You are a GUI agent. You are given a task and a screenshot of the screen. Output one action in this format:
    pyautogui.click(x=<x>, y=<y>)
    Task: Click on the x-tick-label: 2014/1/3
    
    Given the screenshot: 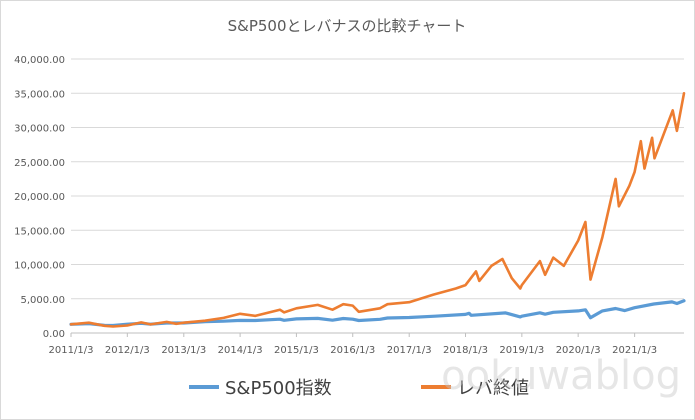 What is the action you would take?
    pyautogui.click(x=240, y=350)
    